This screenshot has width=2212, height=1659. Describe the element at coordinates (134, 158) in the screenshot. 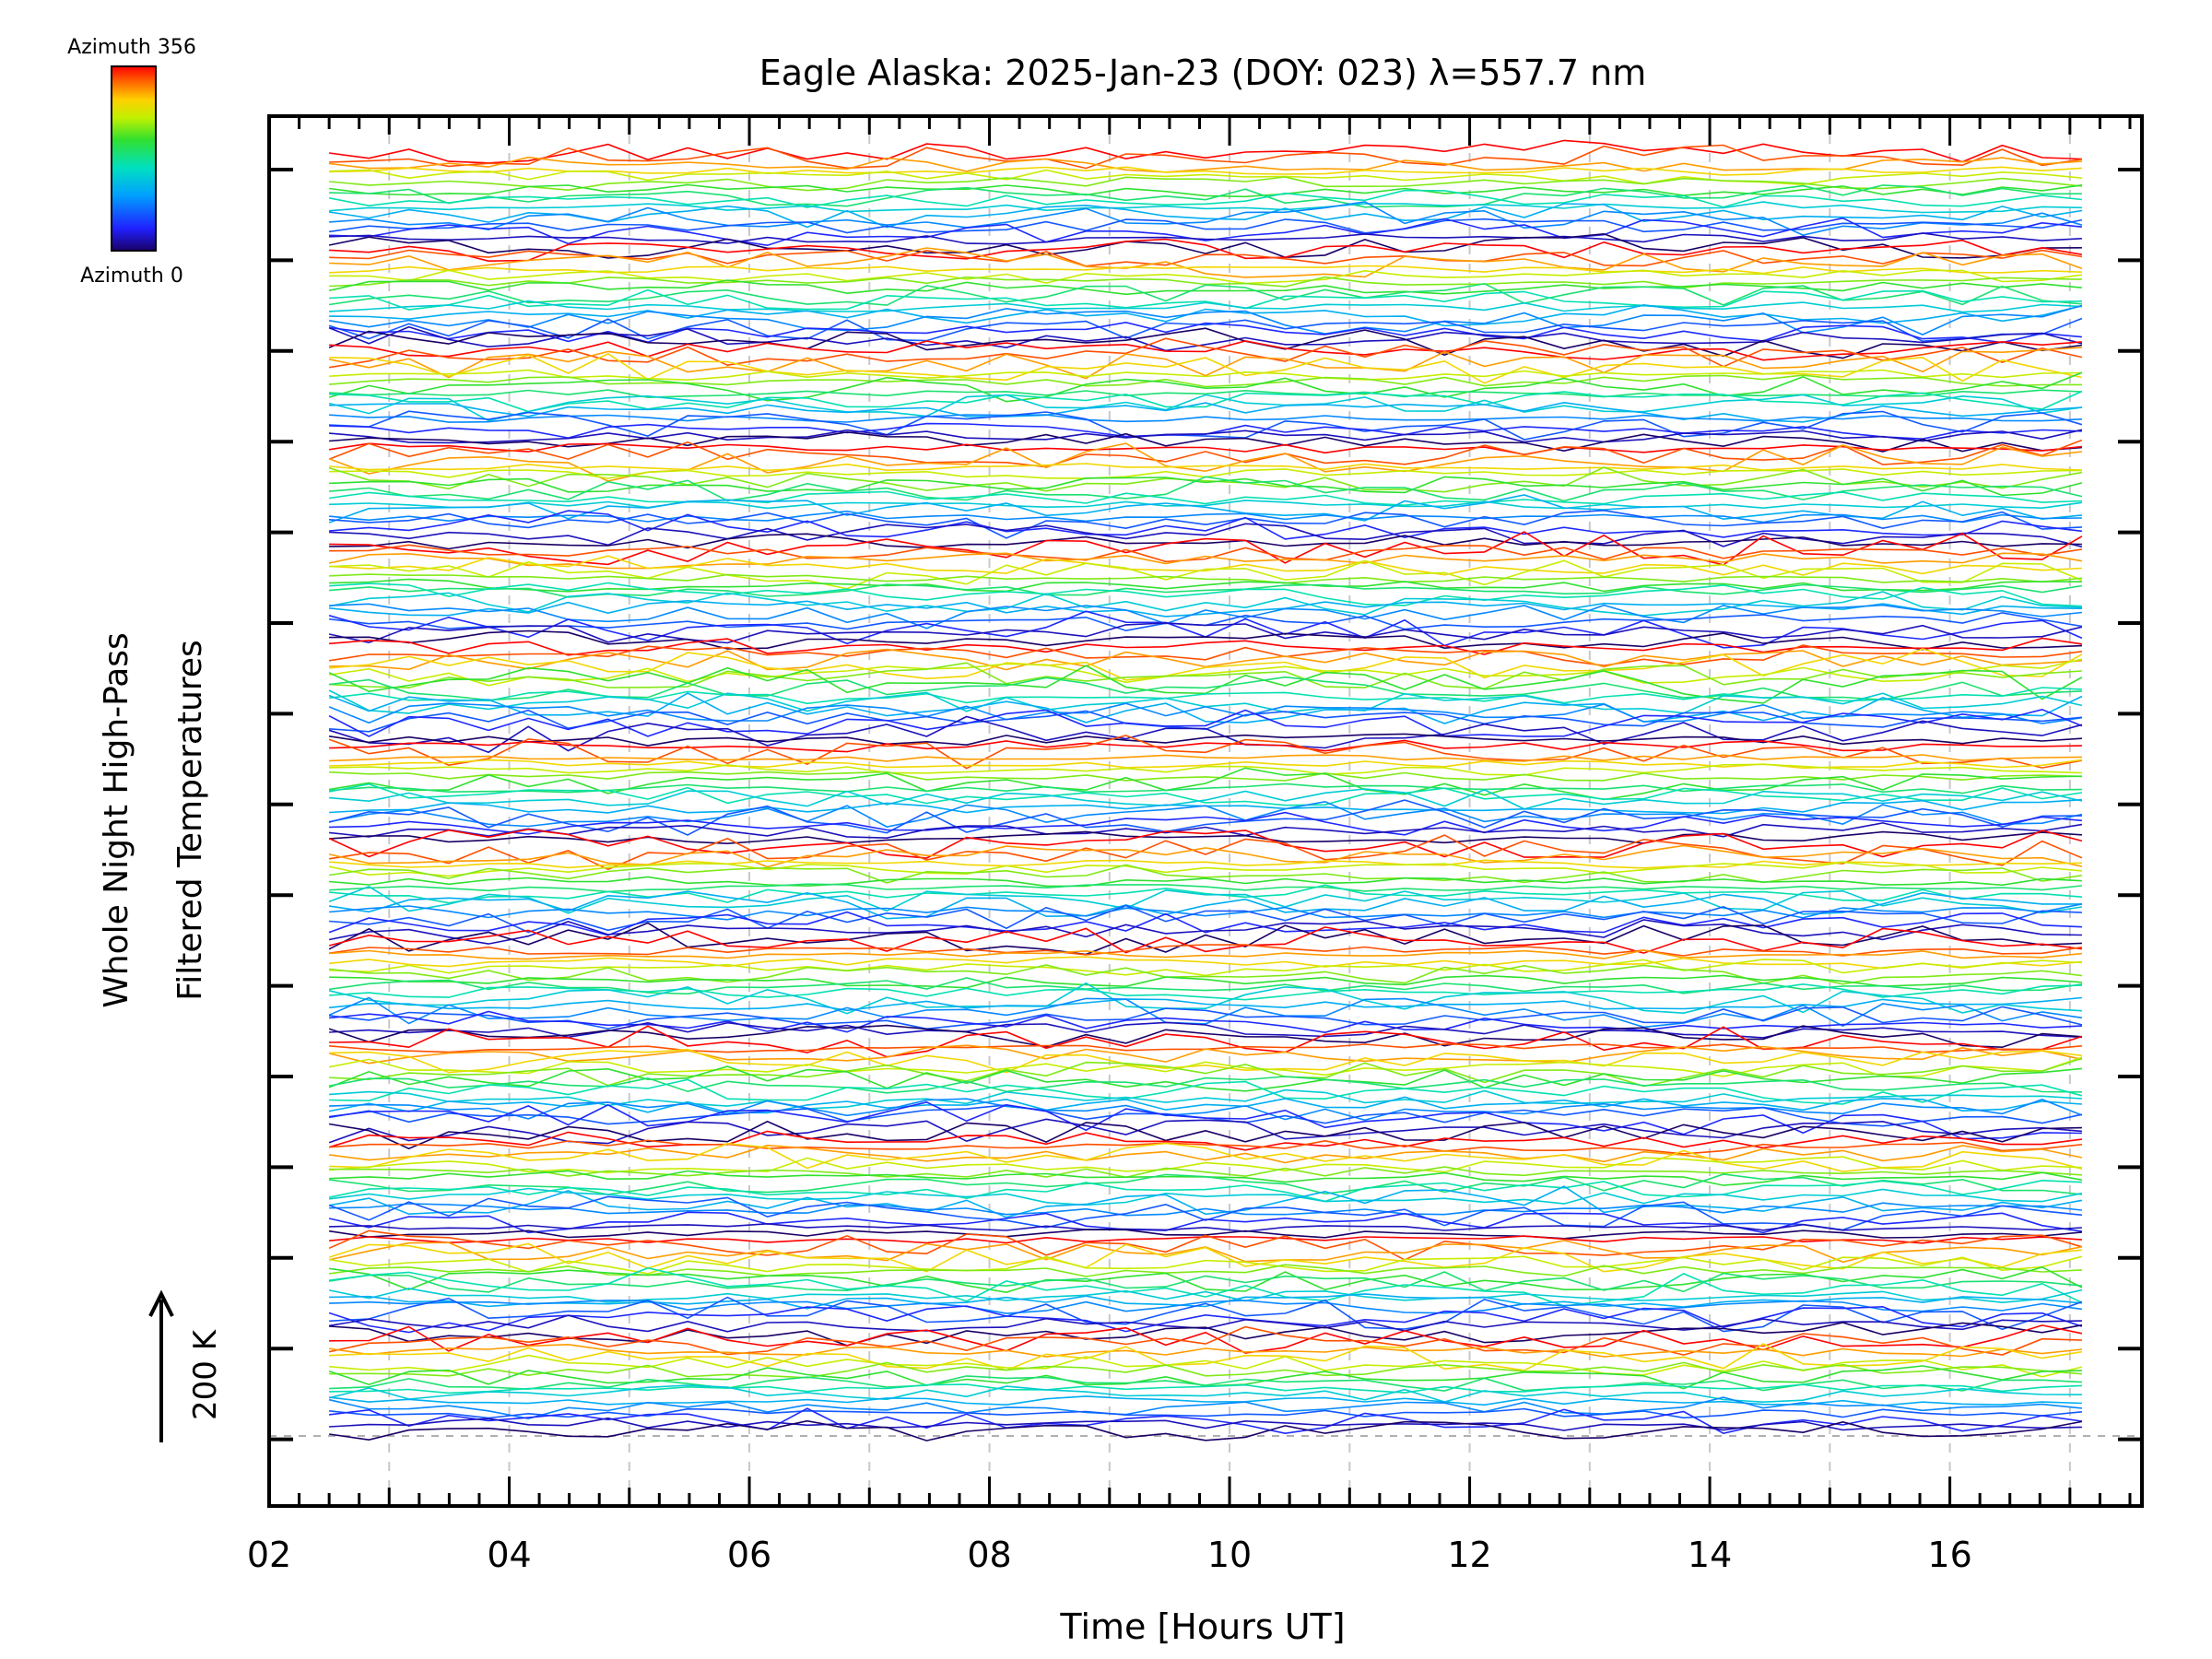

I see `colorbar-gradient` at that location.